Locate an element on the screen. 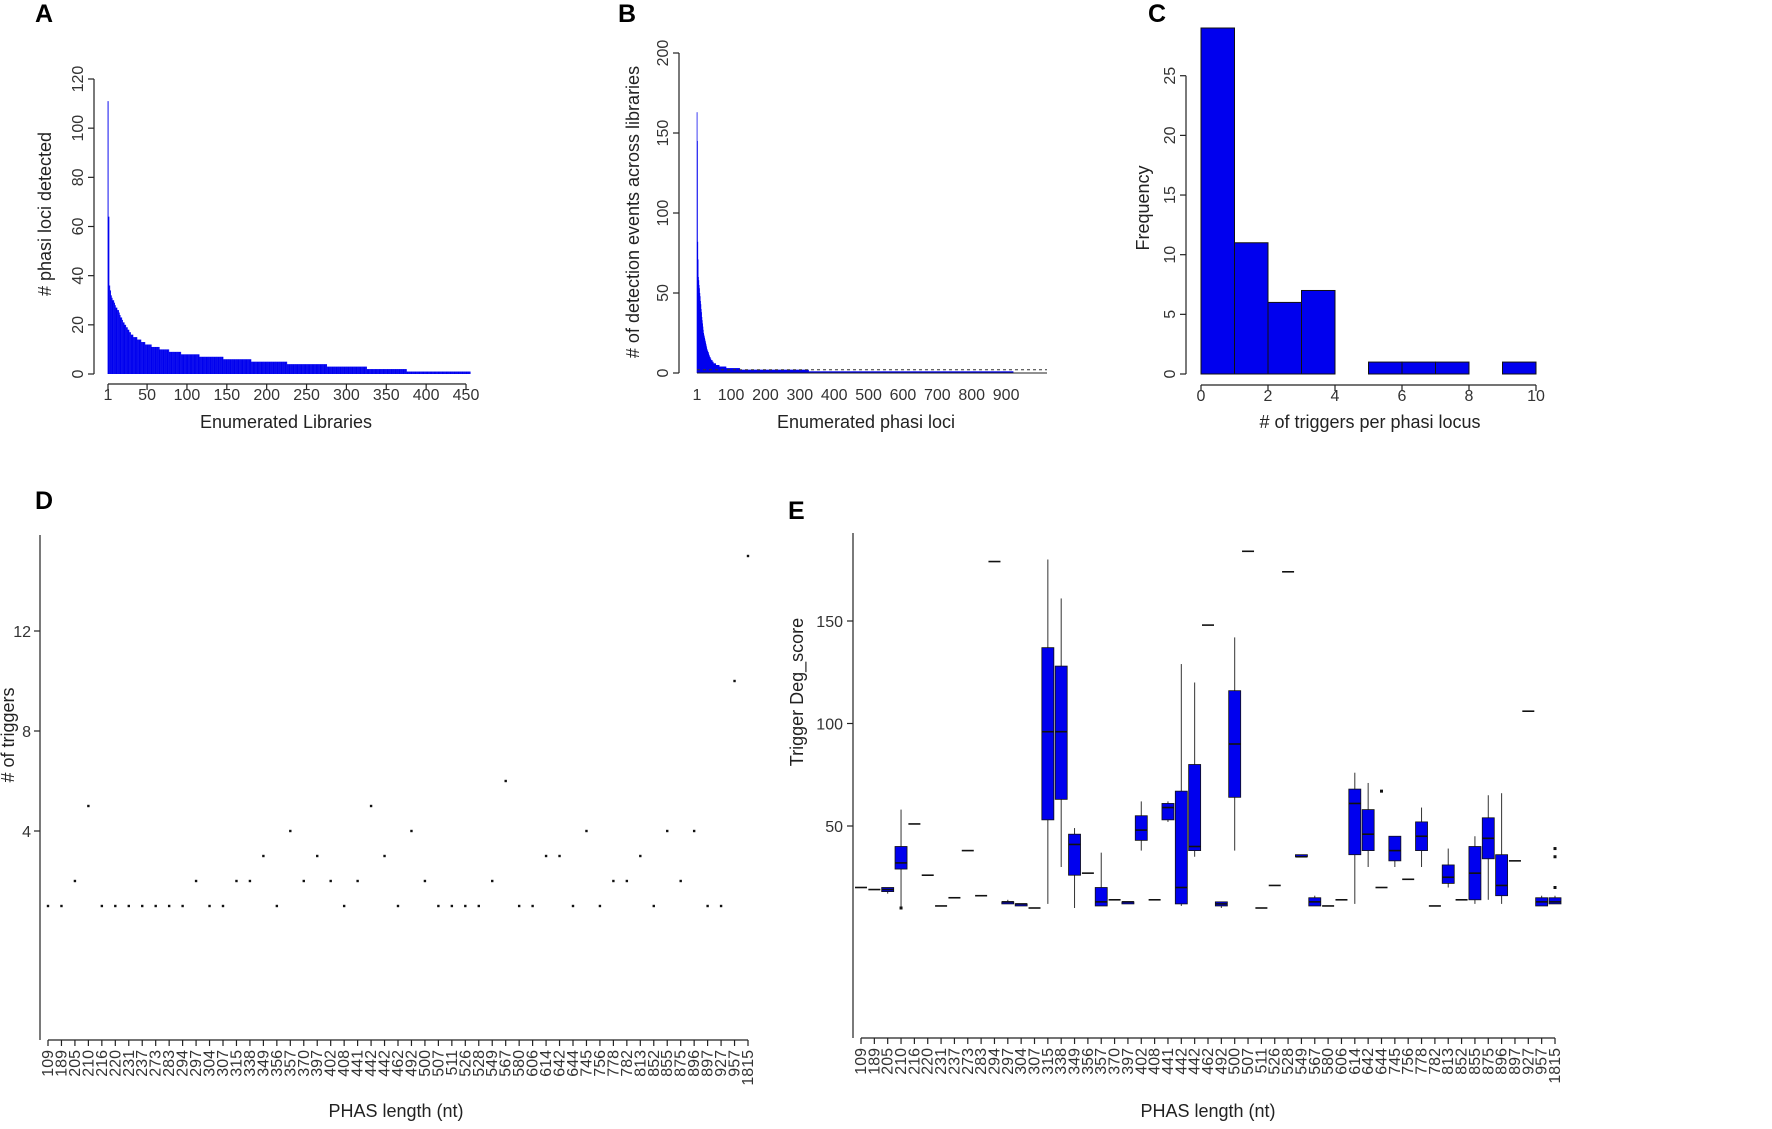 The width and height of the screenshot is (1772, 1129). chart-e-x-tick-label: 852 is located at coordinates (1462, 1061).